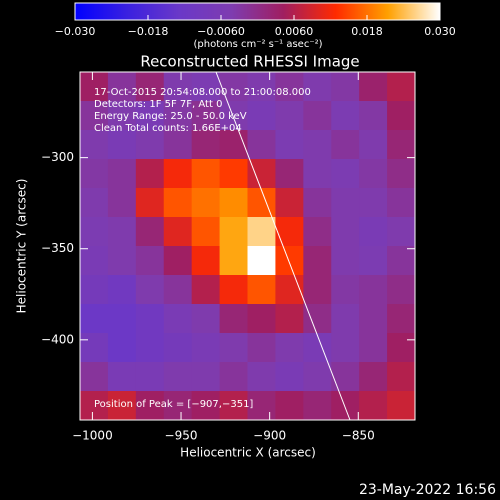  Describe the element at coordinates (22, 246) in the screenshot. I see `y-axis-label: Heliocentric Y (arcsec)` at that location.